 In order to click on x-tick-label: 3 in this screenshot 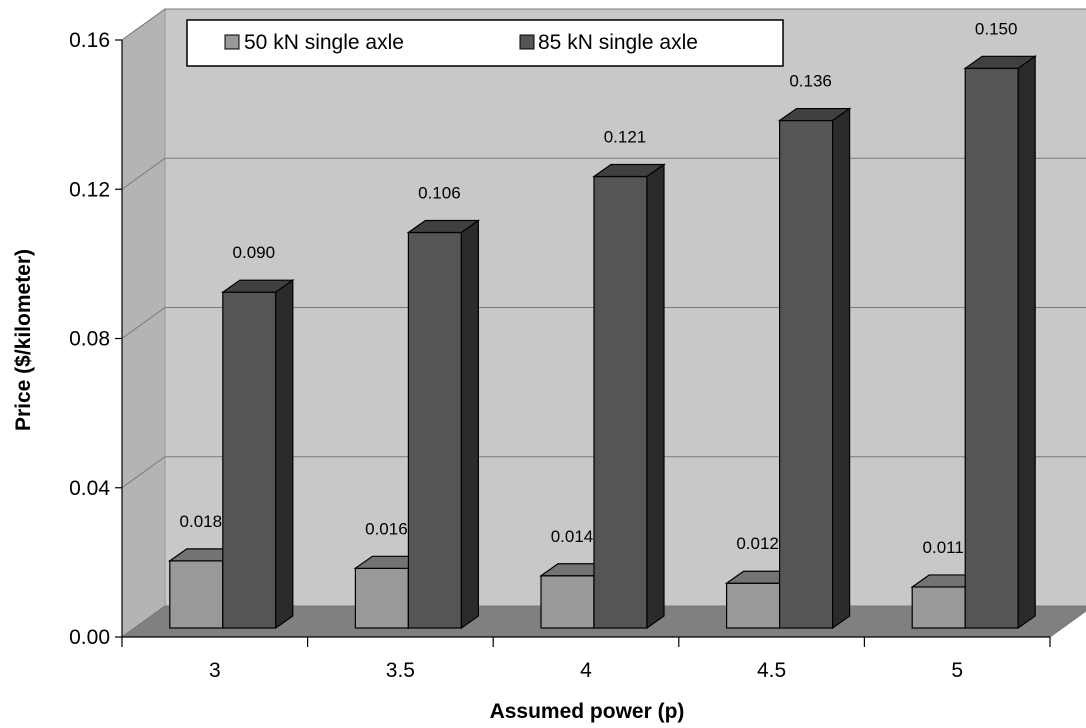, I will do `click(215, 670)`.